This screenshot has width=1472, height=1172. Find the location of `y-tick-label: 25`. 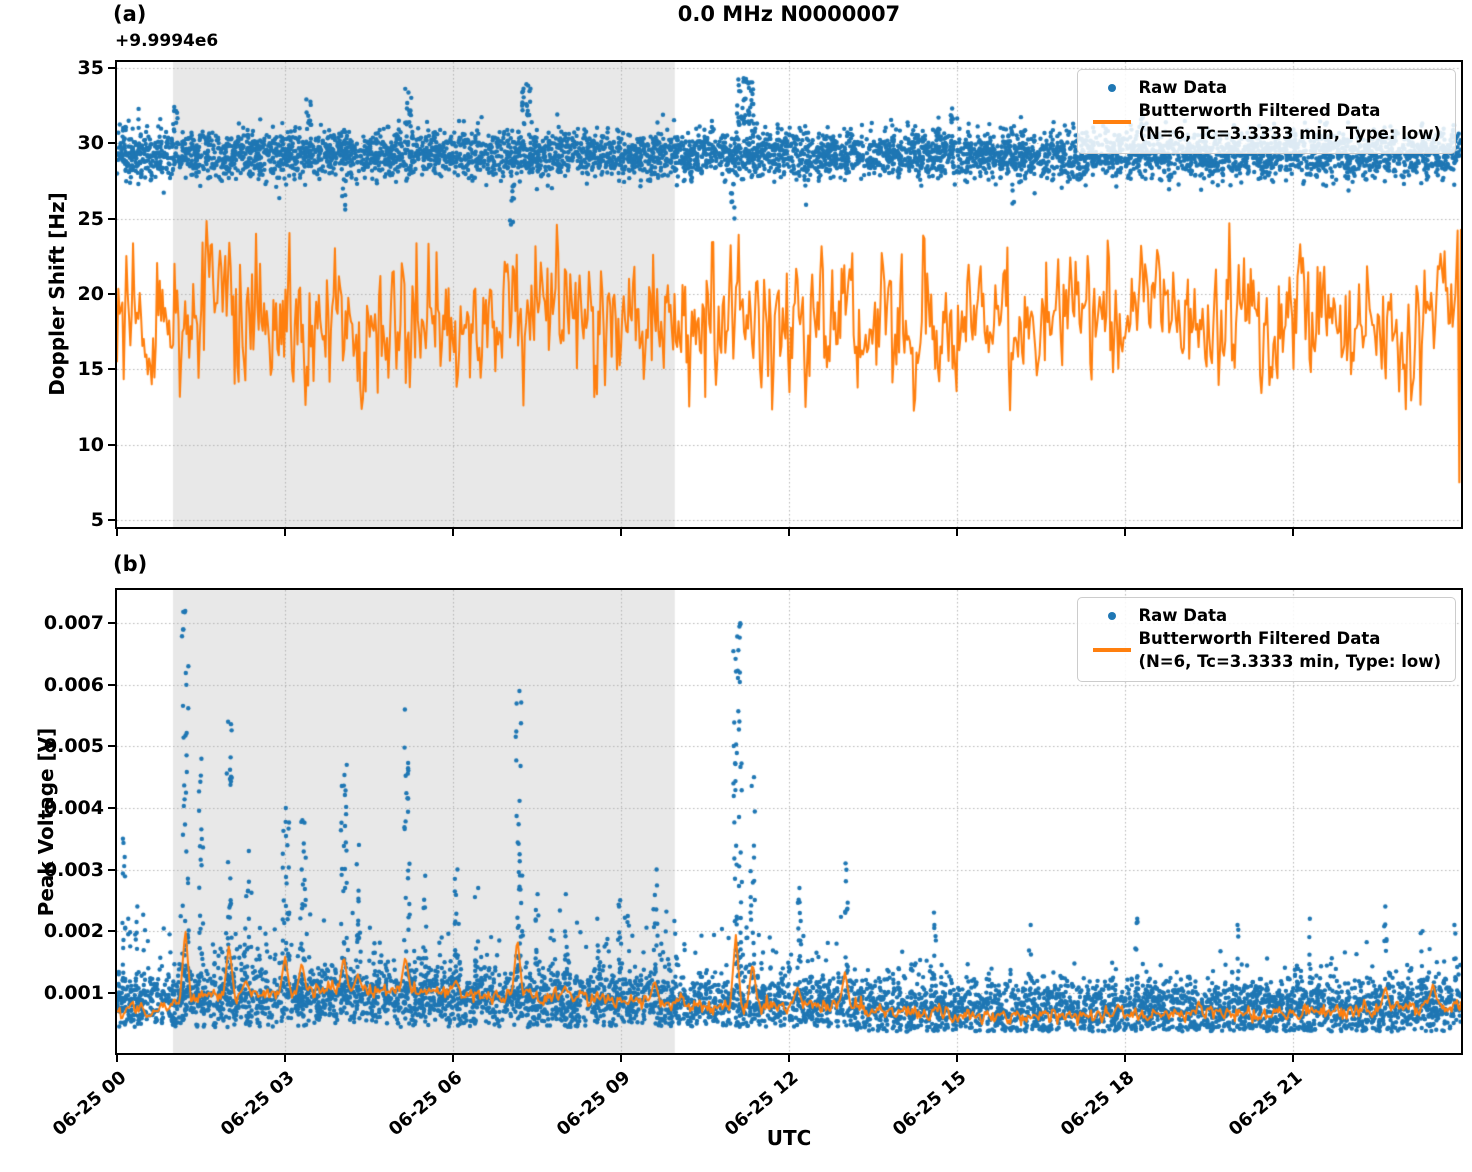

y-tick-label: 25 is located at coordinates (90, 218).